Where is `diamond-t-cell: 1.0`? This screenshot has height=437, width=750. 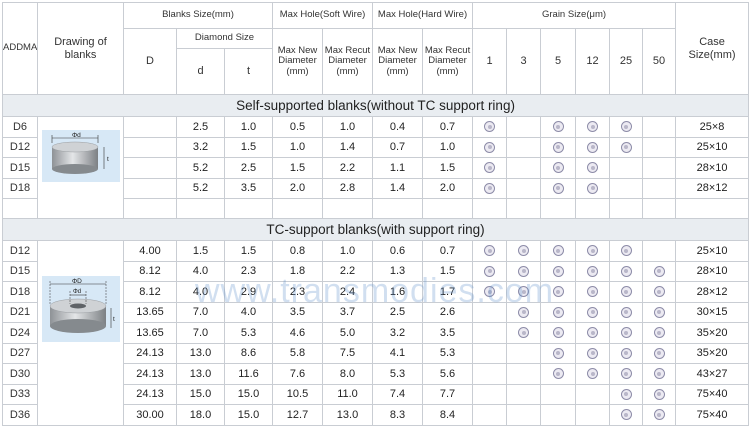
diamond-t-cell: 1.0 is located at coordinates (248, 127).